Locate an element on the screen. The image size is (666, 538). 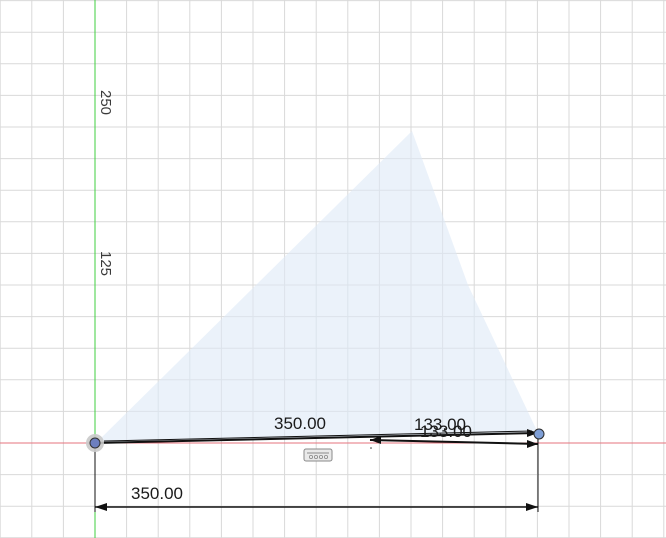
y-axis-label-125: 125 is located at coordinates (105, 263).